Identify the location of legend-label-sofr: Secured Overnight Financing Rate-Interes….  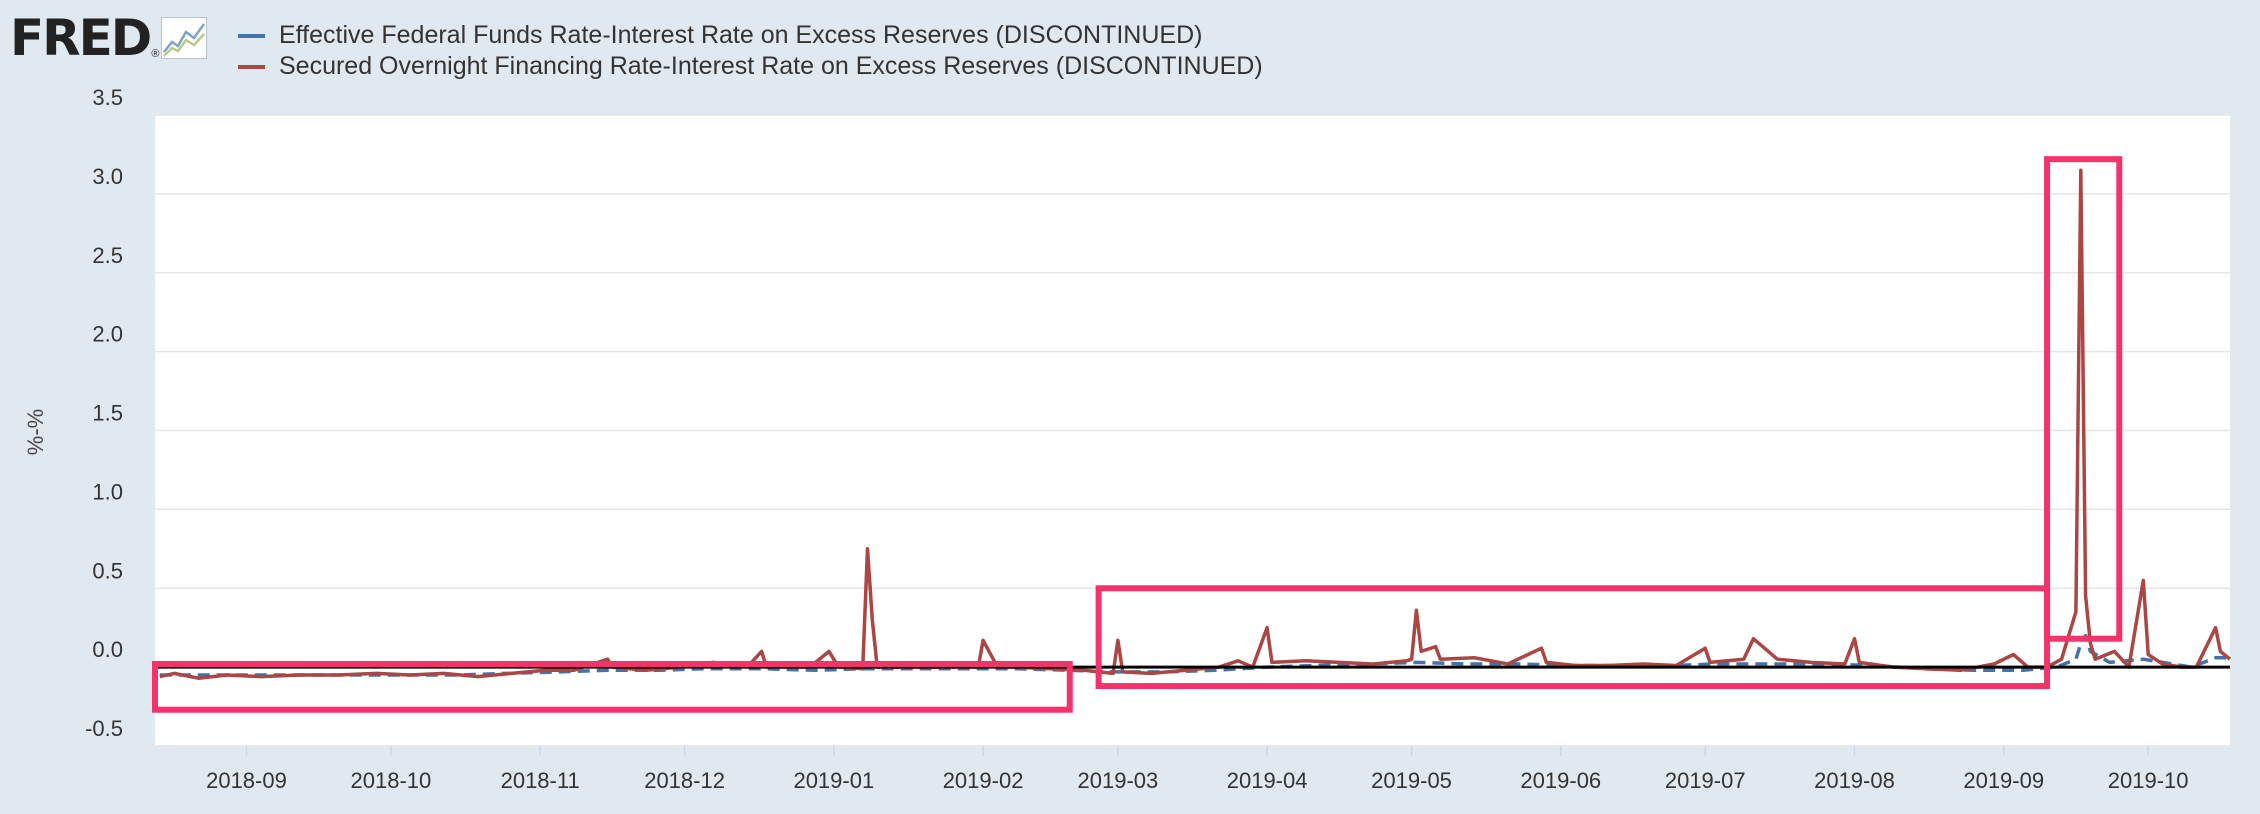
(771, 66).